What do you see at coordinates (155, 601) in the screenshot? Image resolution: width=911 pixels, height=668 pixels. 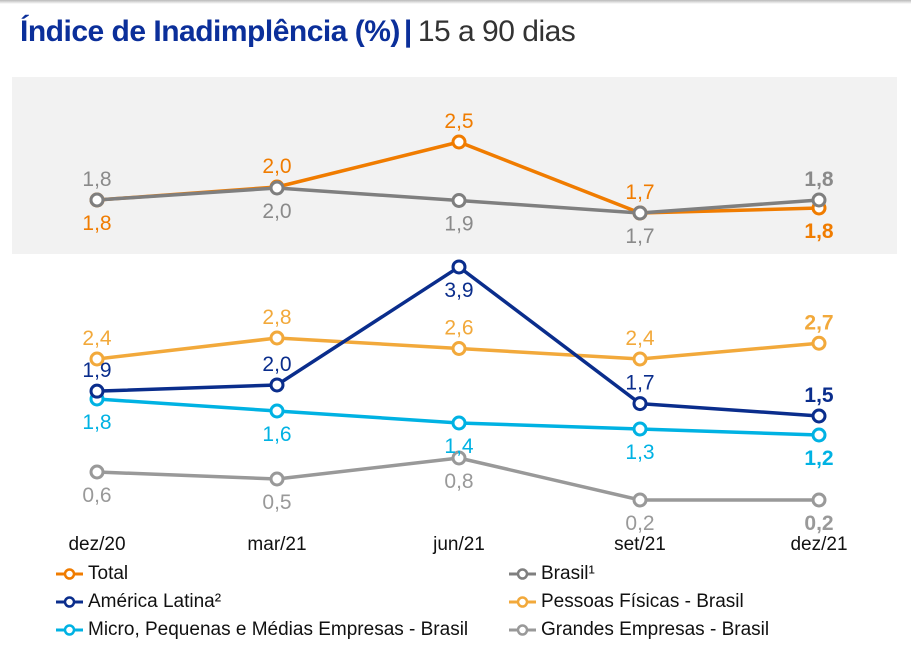 I see `legend-label: América Latina²` at bounding box center [155, 601].